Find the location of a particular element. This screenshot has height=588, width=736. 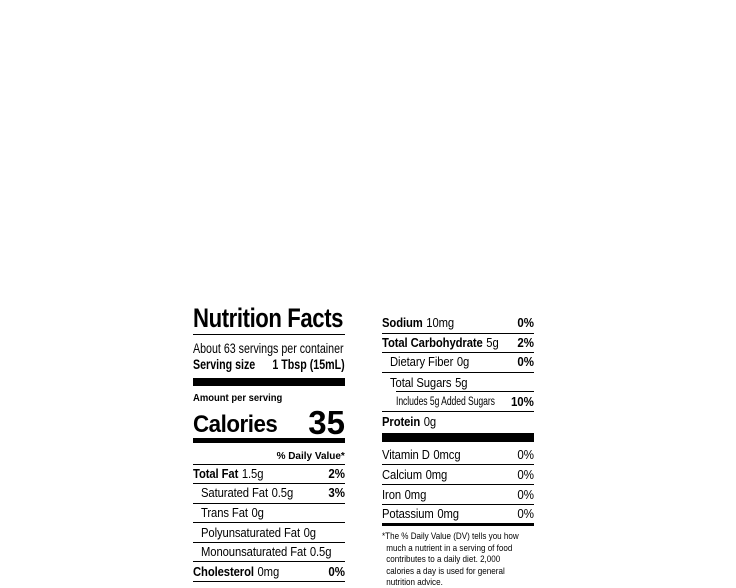

nutrient-name: Trans Fat is located at coordinates (224, 512).